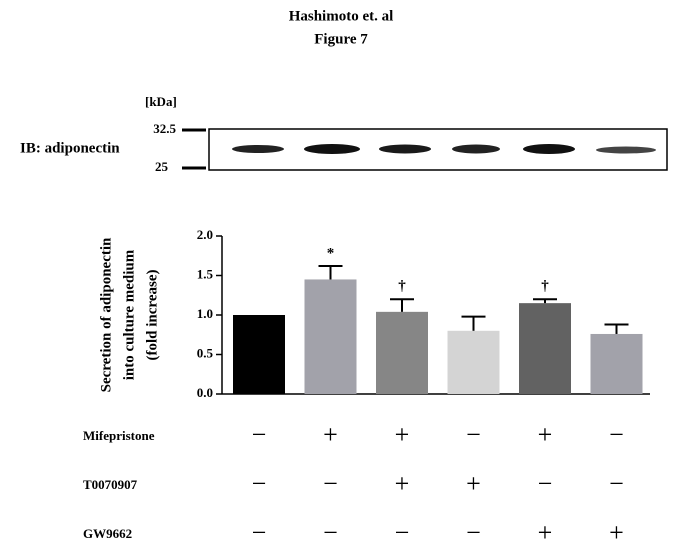 The width and height of the screenshot is (683, 551). What do you see at coordinates (107, 533) in the screenshot?
I see `treatment-label: GW9662` at bounding box center [107, 533].